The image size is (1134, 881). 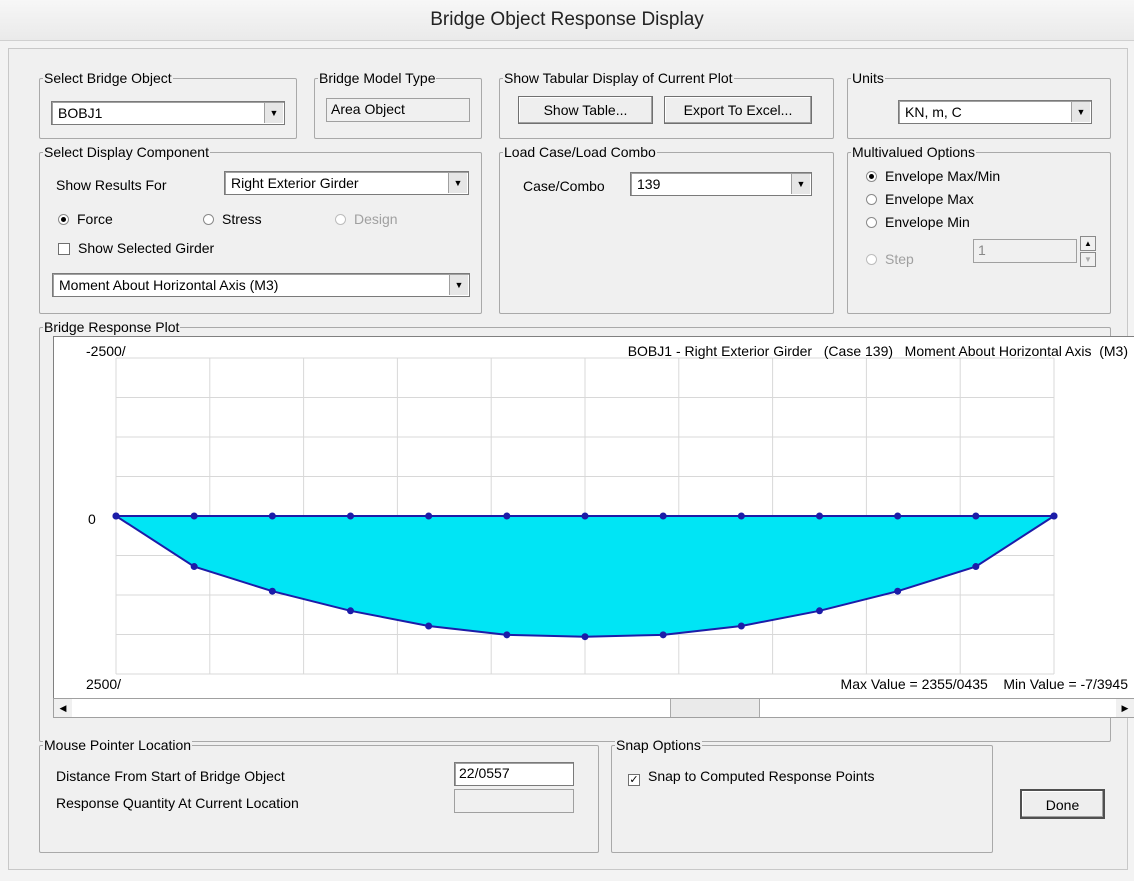 I want to click on window-title: Bridge Object Response Display, so click(x=567, y=20).